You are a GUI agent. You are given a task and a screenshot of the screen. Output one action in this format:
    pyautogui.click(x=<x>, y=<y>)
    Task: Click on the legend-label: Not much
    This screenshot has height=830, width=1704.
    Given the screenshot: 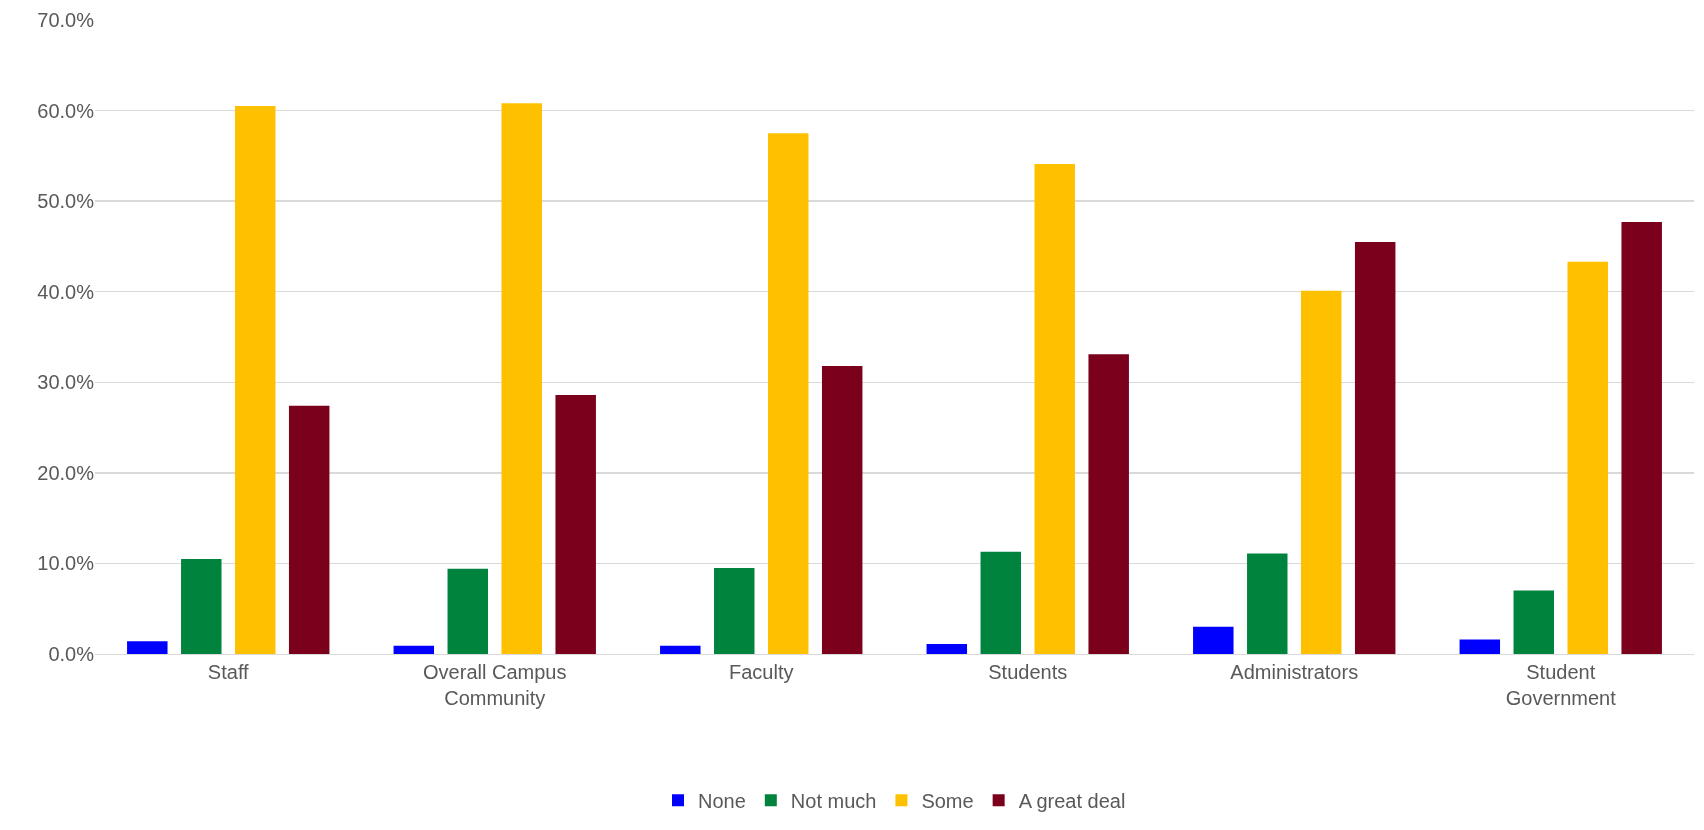 What is the action you would take?
    pyautogui.click(x=833, y=801)
    